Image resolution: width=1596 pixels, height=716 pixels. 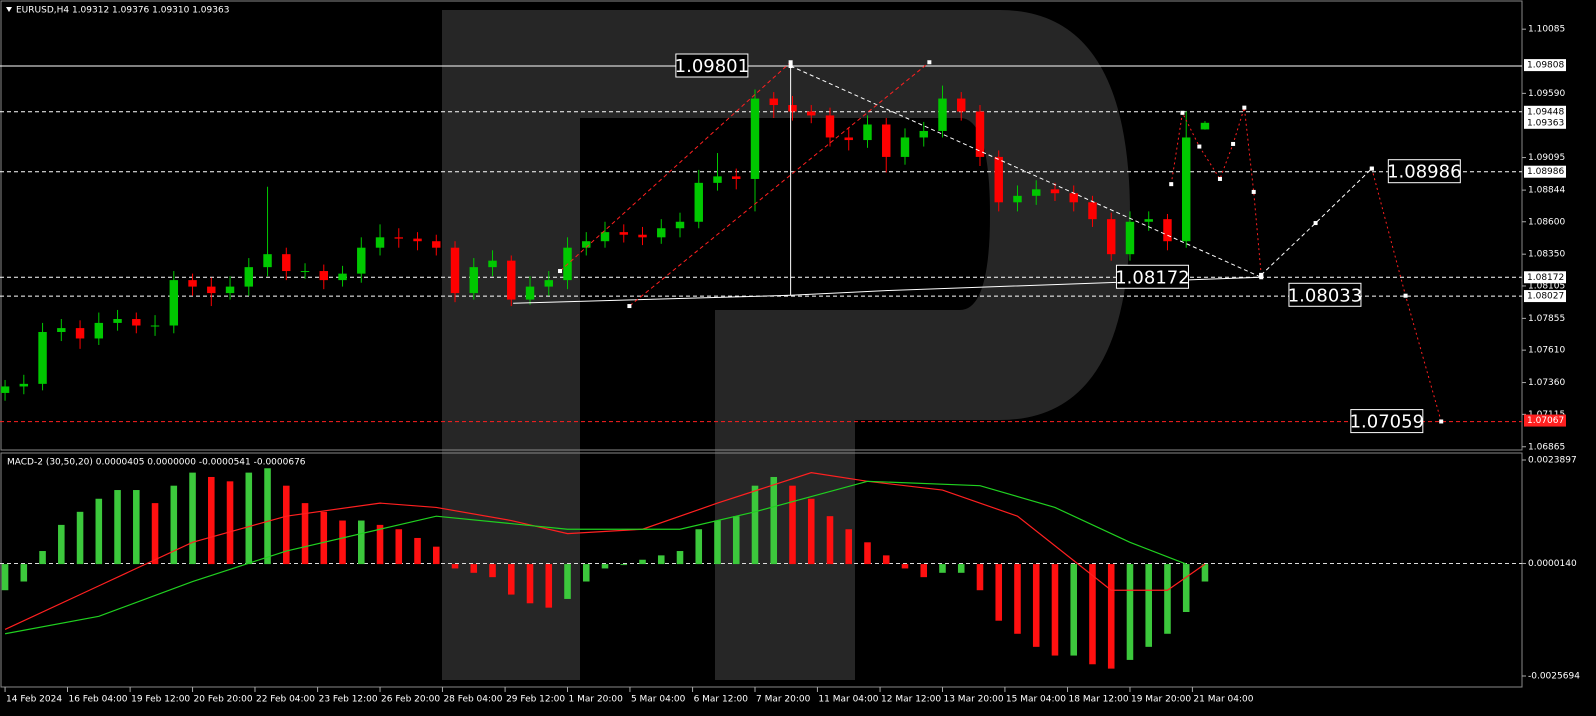 I want to click on x-tick-label: 21 Mar 04:00, so click(x=1223, y=700).